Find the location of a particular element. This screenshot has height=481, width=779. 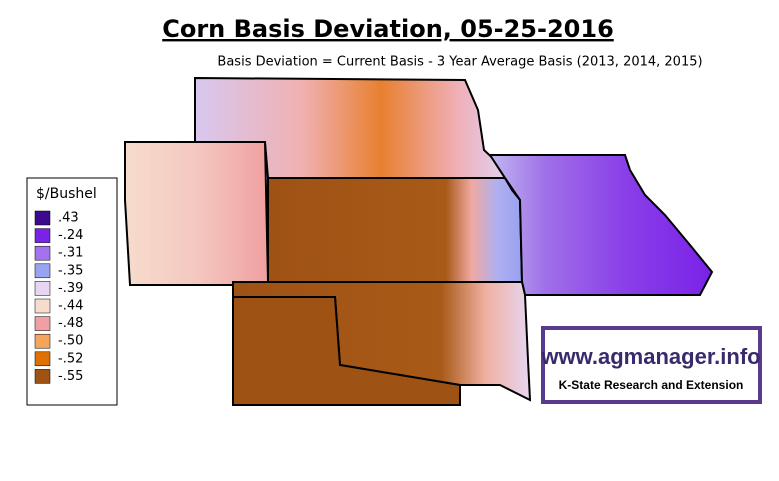

legend-label: -.55 is located at coordinates (70, 376).